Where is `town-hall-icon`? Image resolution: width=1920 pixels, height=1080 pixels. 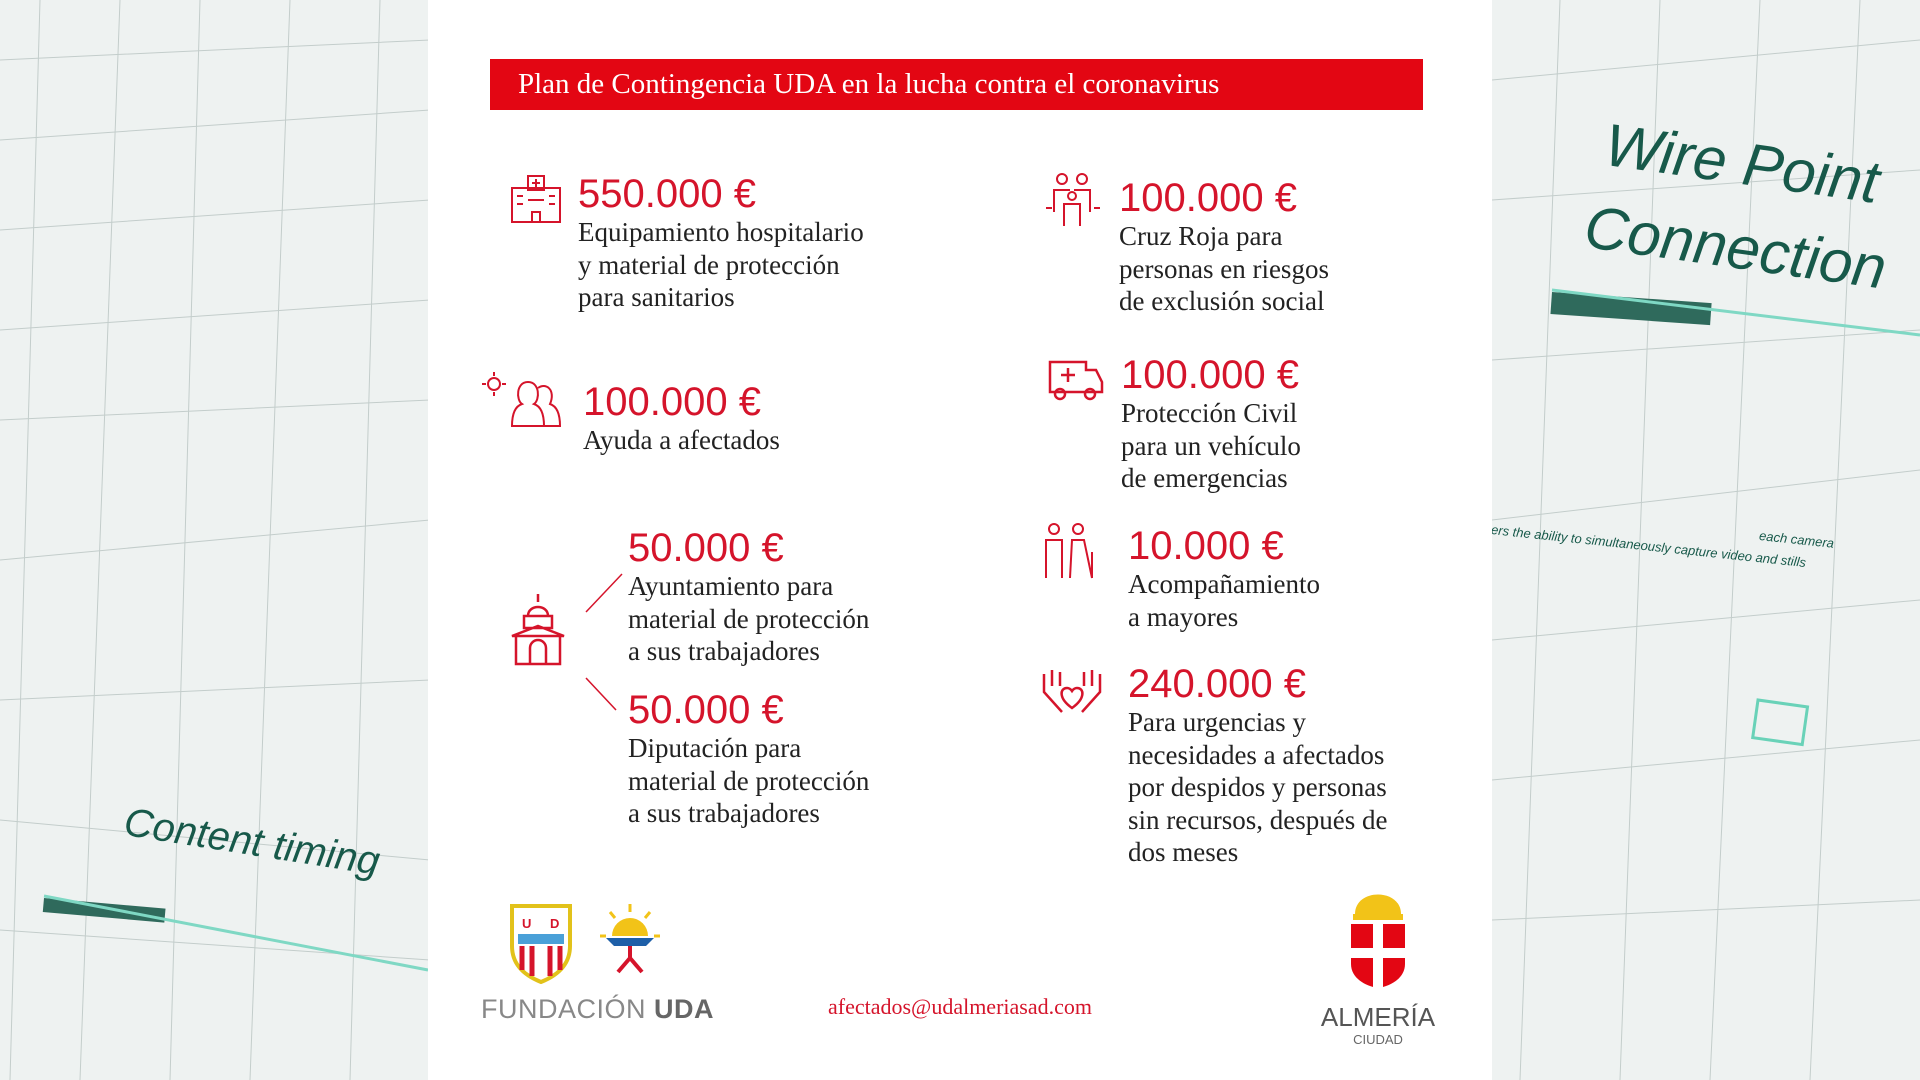 town-hall-icon is located at coordinates (538, 630).